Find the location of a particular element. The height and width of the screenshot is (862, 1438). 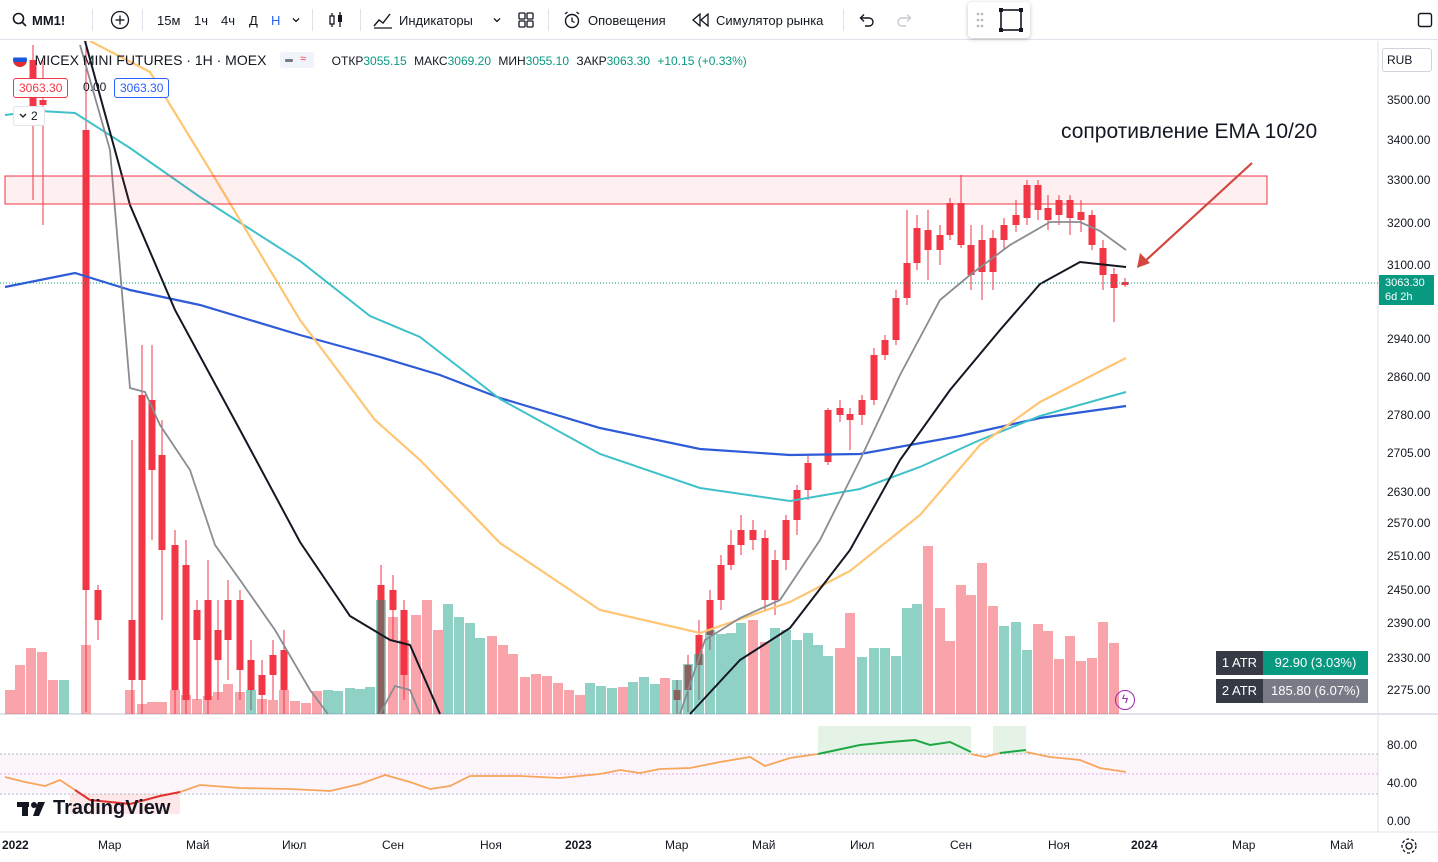

chart-annotation-text: сопротивление EMA 10/20 is located at coordinates (1189, 131).